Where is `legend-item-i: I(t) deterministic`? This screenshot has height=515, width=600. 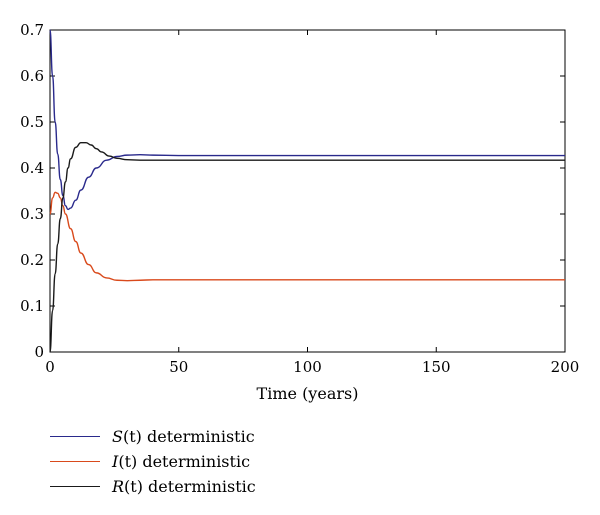
legend-item-i: I(t) deterministic is located at coordinates (153, 461).